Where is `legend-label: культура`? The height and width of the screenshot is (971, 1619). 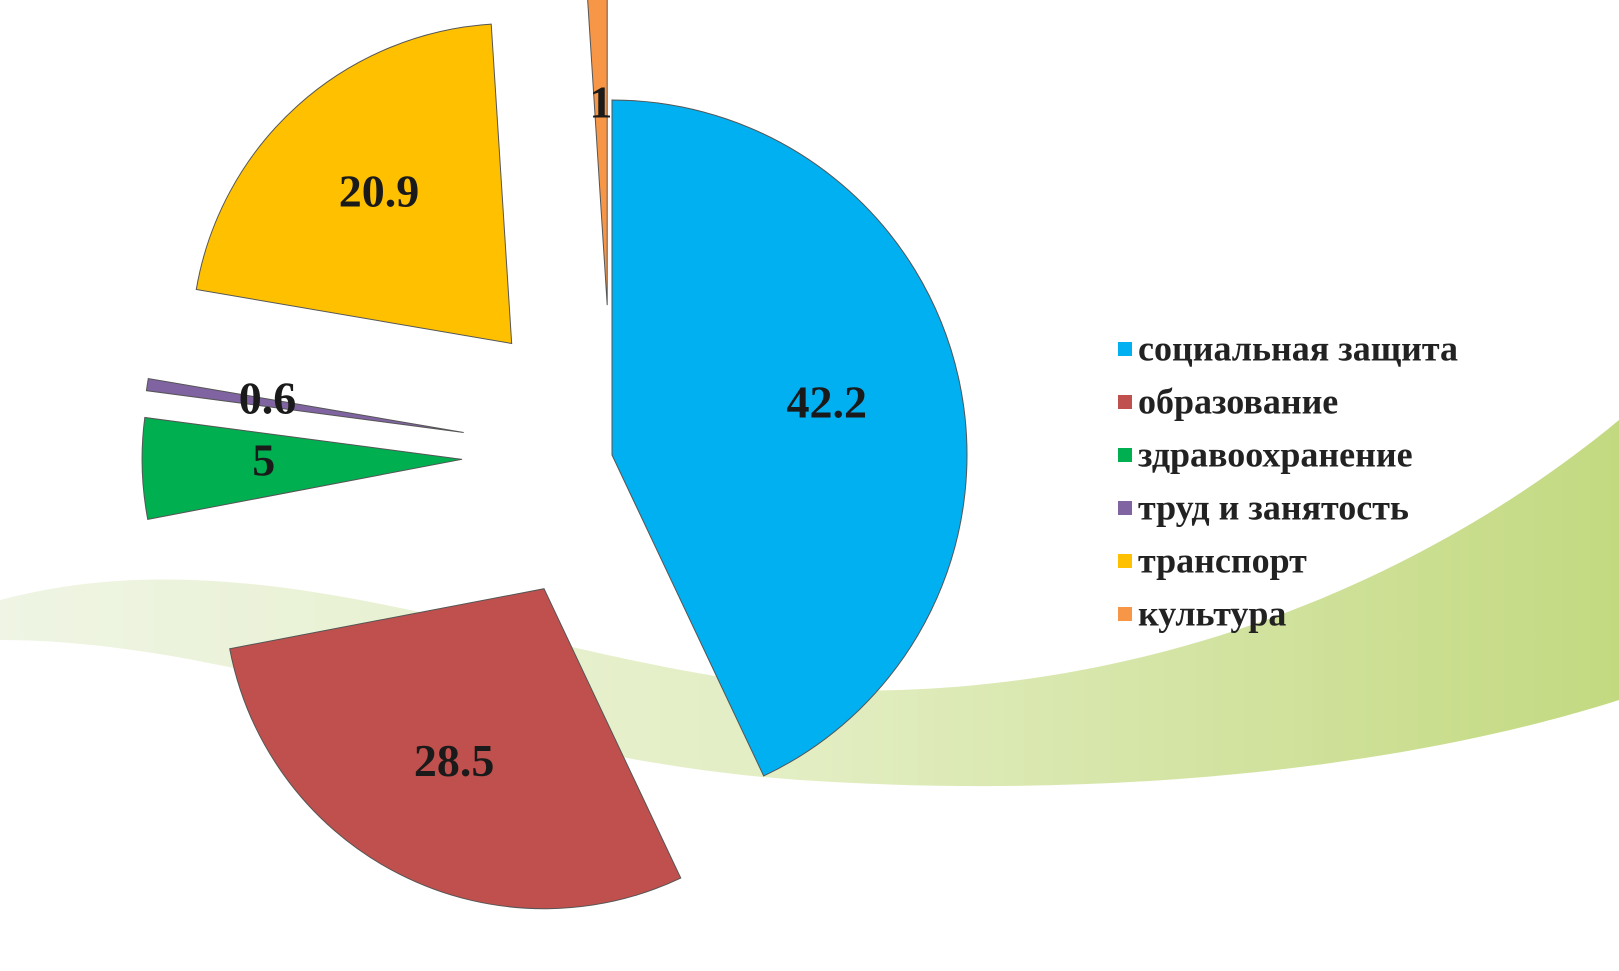
legend-label: культура is located at coordinates (1212, 613).